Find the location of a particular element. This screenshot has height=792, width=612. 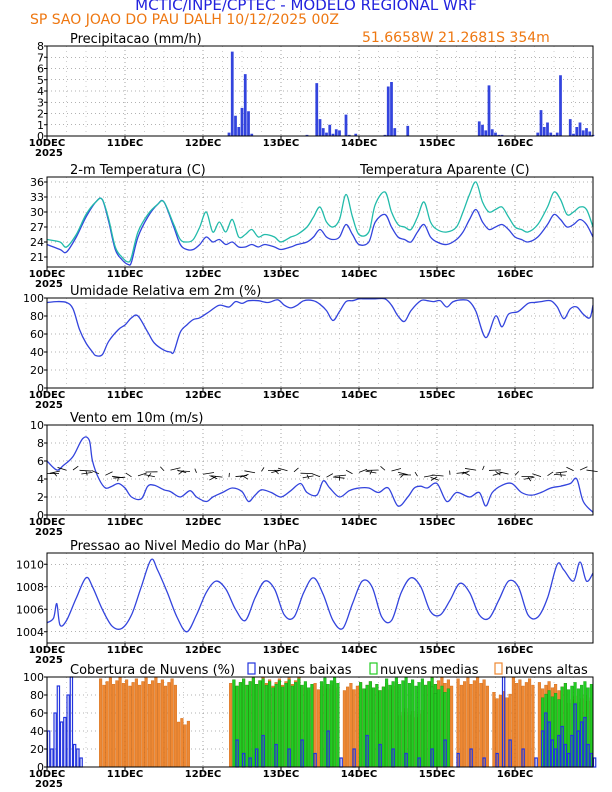

legend-label: nuvens altas is located at coordinates (546, 670).